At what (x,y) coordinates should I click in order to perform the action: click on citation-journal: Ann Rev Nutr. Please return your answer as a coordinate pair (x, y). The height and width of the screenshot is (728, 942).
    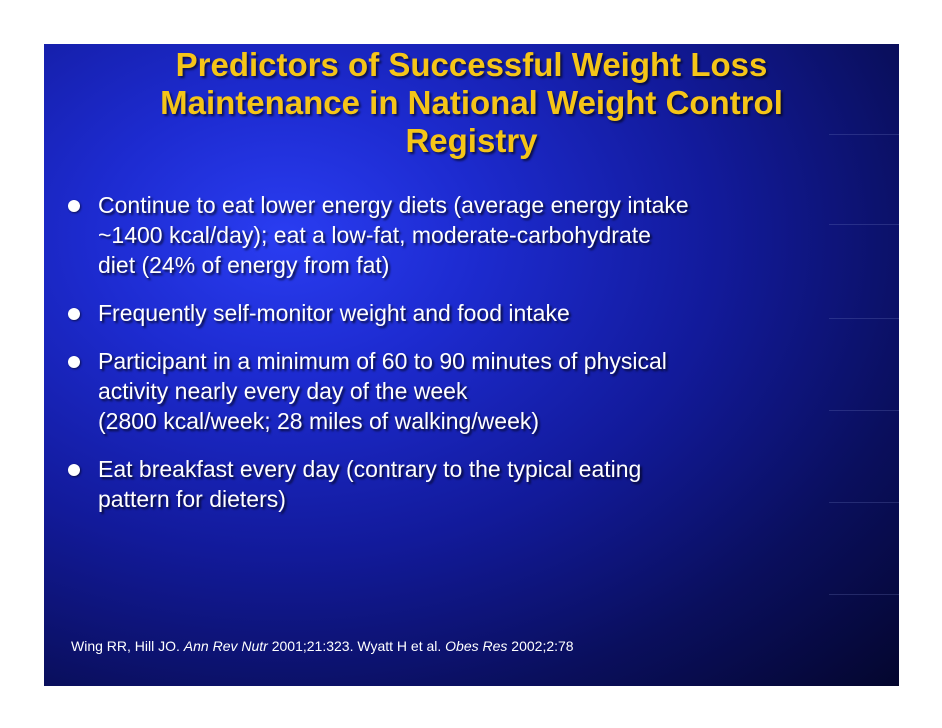
    Looking at the image, I should click on (225, 646).